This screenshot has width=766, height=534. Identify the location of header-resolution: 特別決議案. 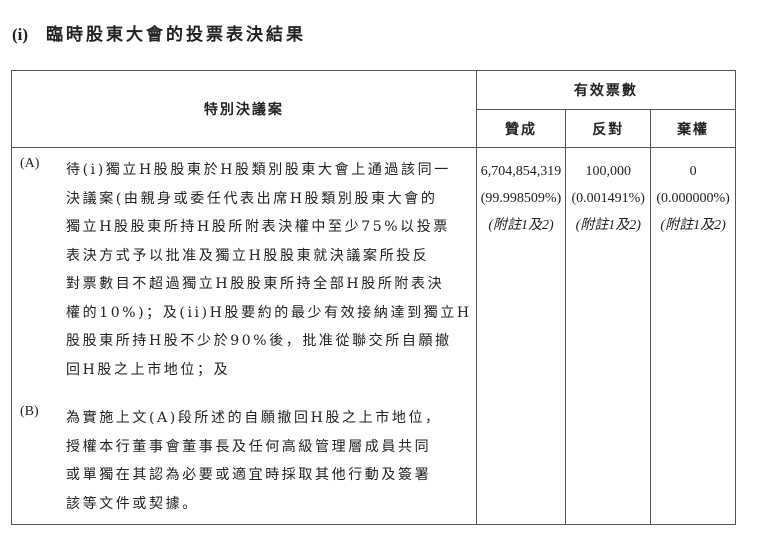
(244, 109).